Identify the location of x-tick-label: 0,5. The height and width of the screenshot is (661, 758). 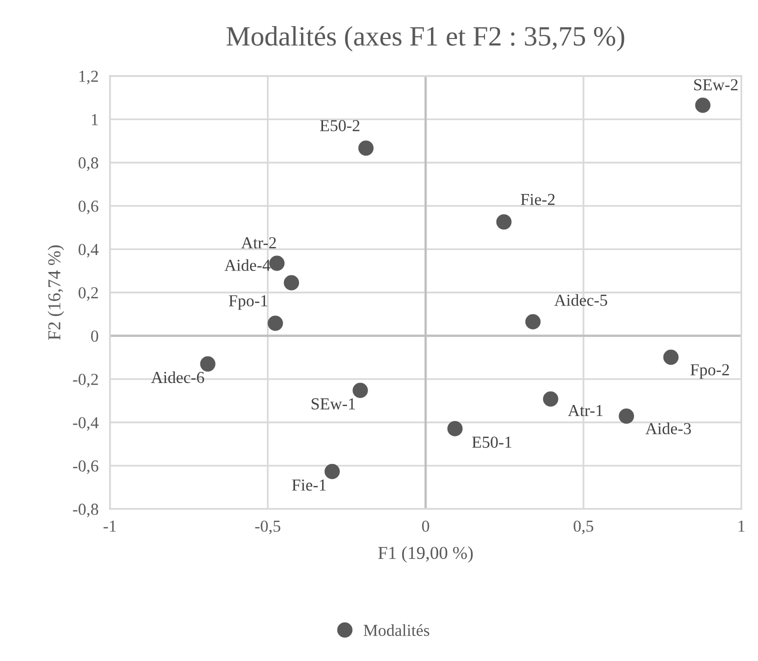
(584, 527).